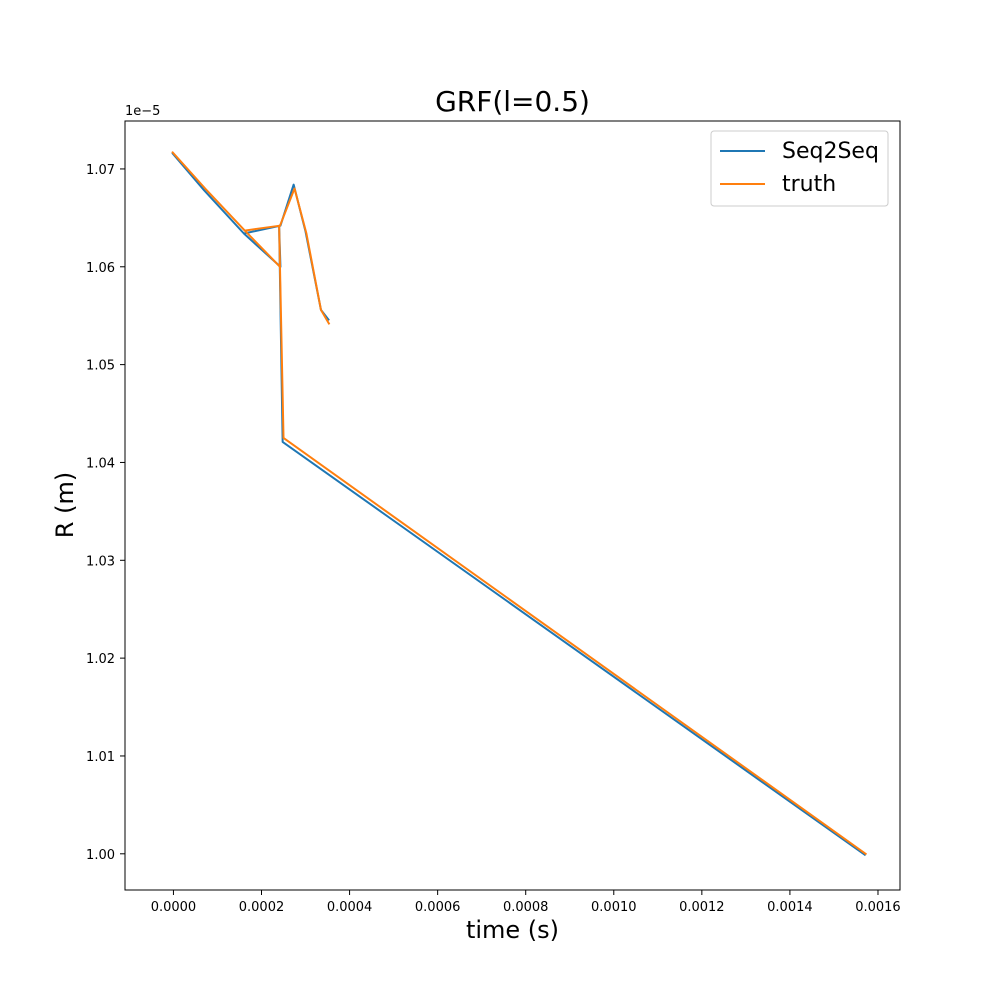 Image resolution: width=1000 pixels, height=1000 pixels. Describe the element at coordinates (809, 184) in the screenshot. I see `legend-label-truth: truth` at that location.